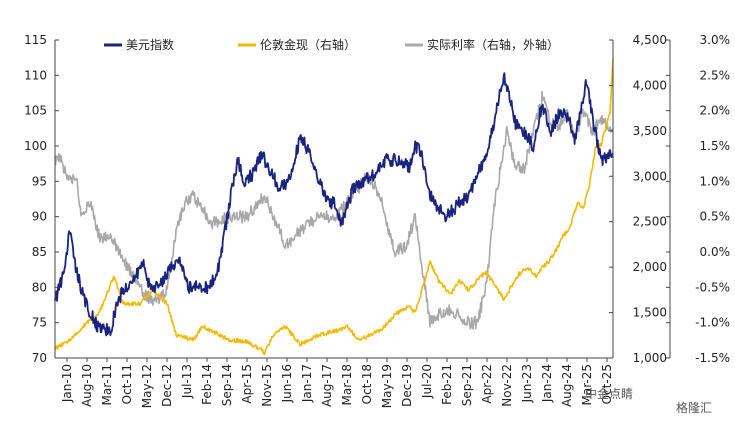  What do you see at coordinates (167, 385) in the screenshot?
I see `x-tick-label: Dec-12` at bounding box center [167, 385].